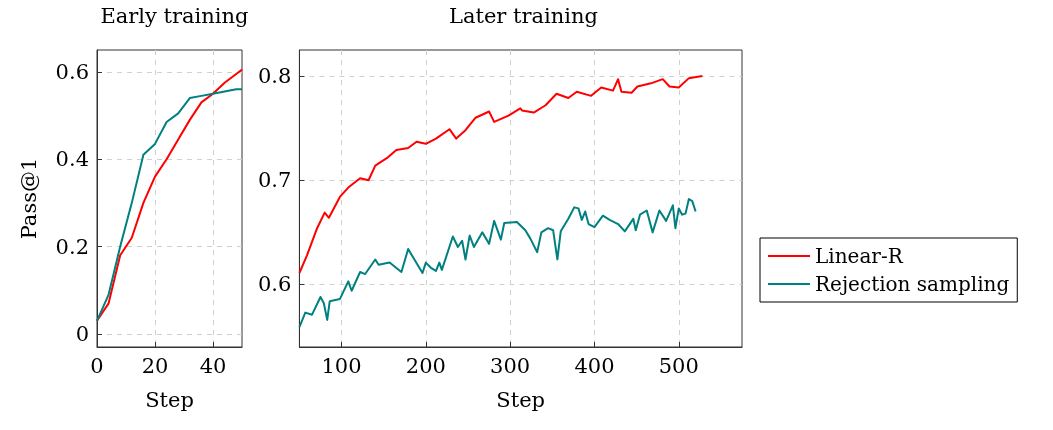 The image size is (1053, 430). I want to click on chart-title: Early training, so click(174, 15).